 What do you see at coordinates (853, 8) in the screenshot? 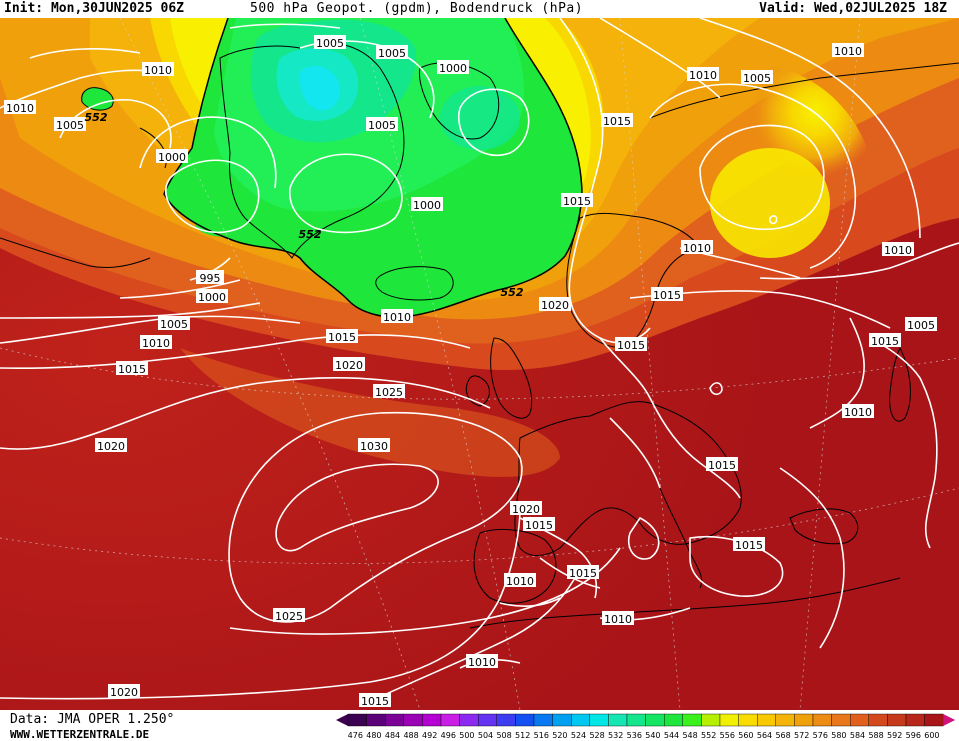
I see `valid-time: Valid: Wed,02JUL2025 18Z` at bounding box center [853, 8].